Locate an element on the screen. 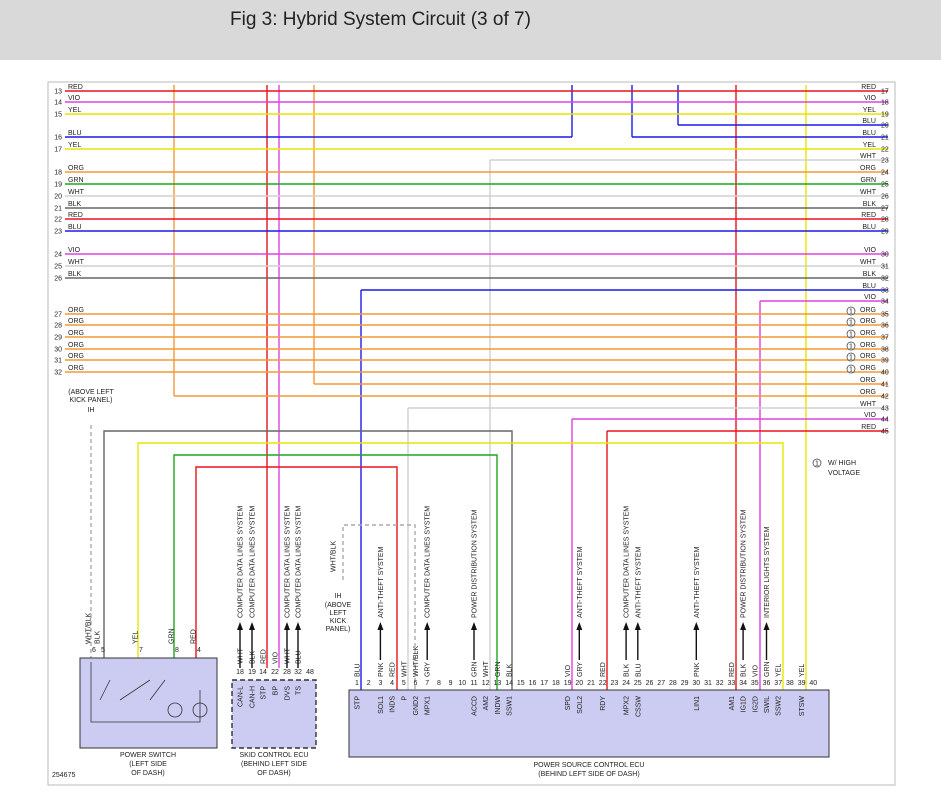 This screenshot has height=793, width=941. row-pin: 14 is located at coordinates (58, 103).